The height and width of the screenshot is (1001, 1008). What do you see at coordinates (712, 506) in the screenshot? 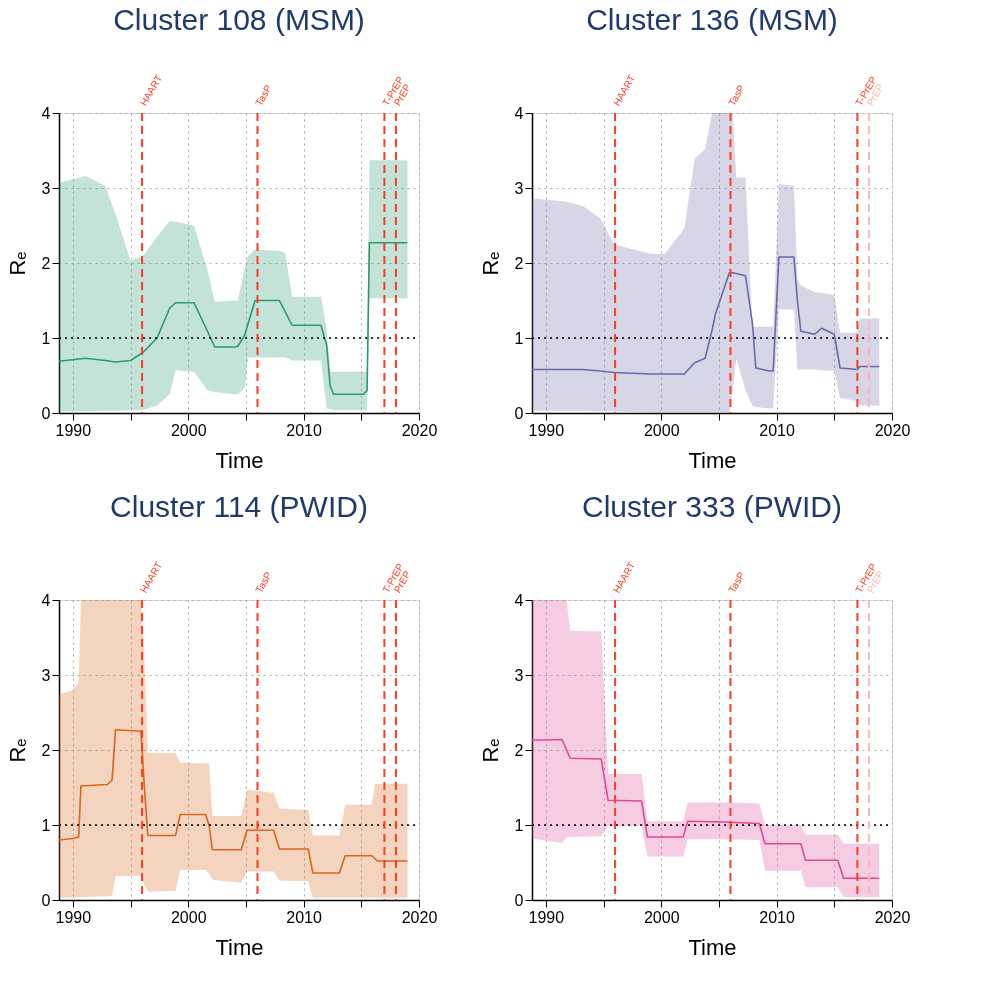
I see `chart-title: Cluster 333 (PWID)` at bounding box center [712, 506].